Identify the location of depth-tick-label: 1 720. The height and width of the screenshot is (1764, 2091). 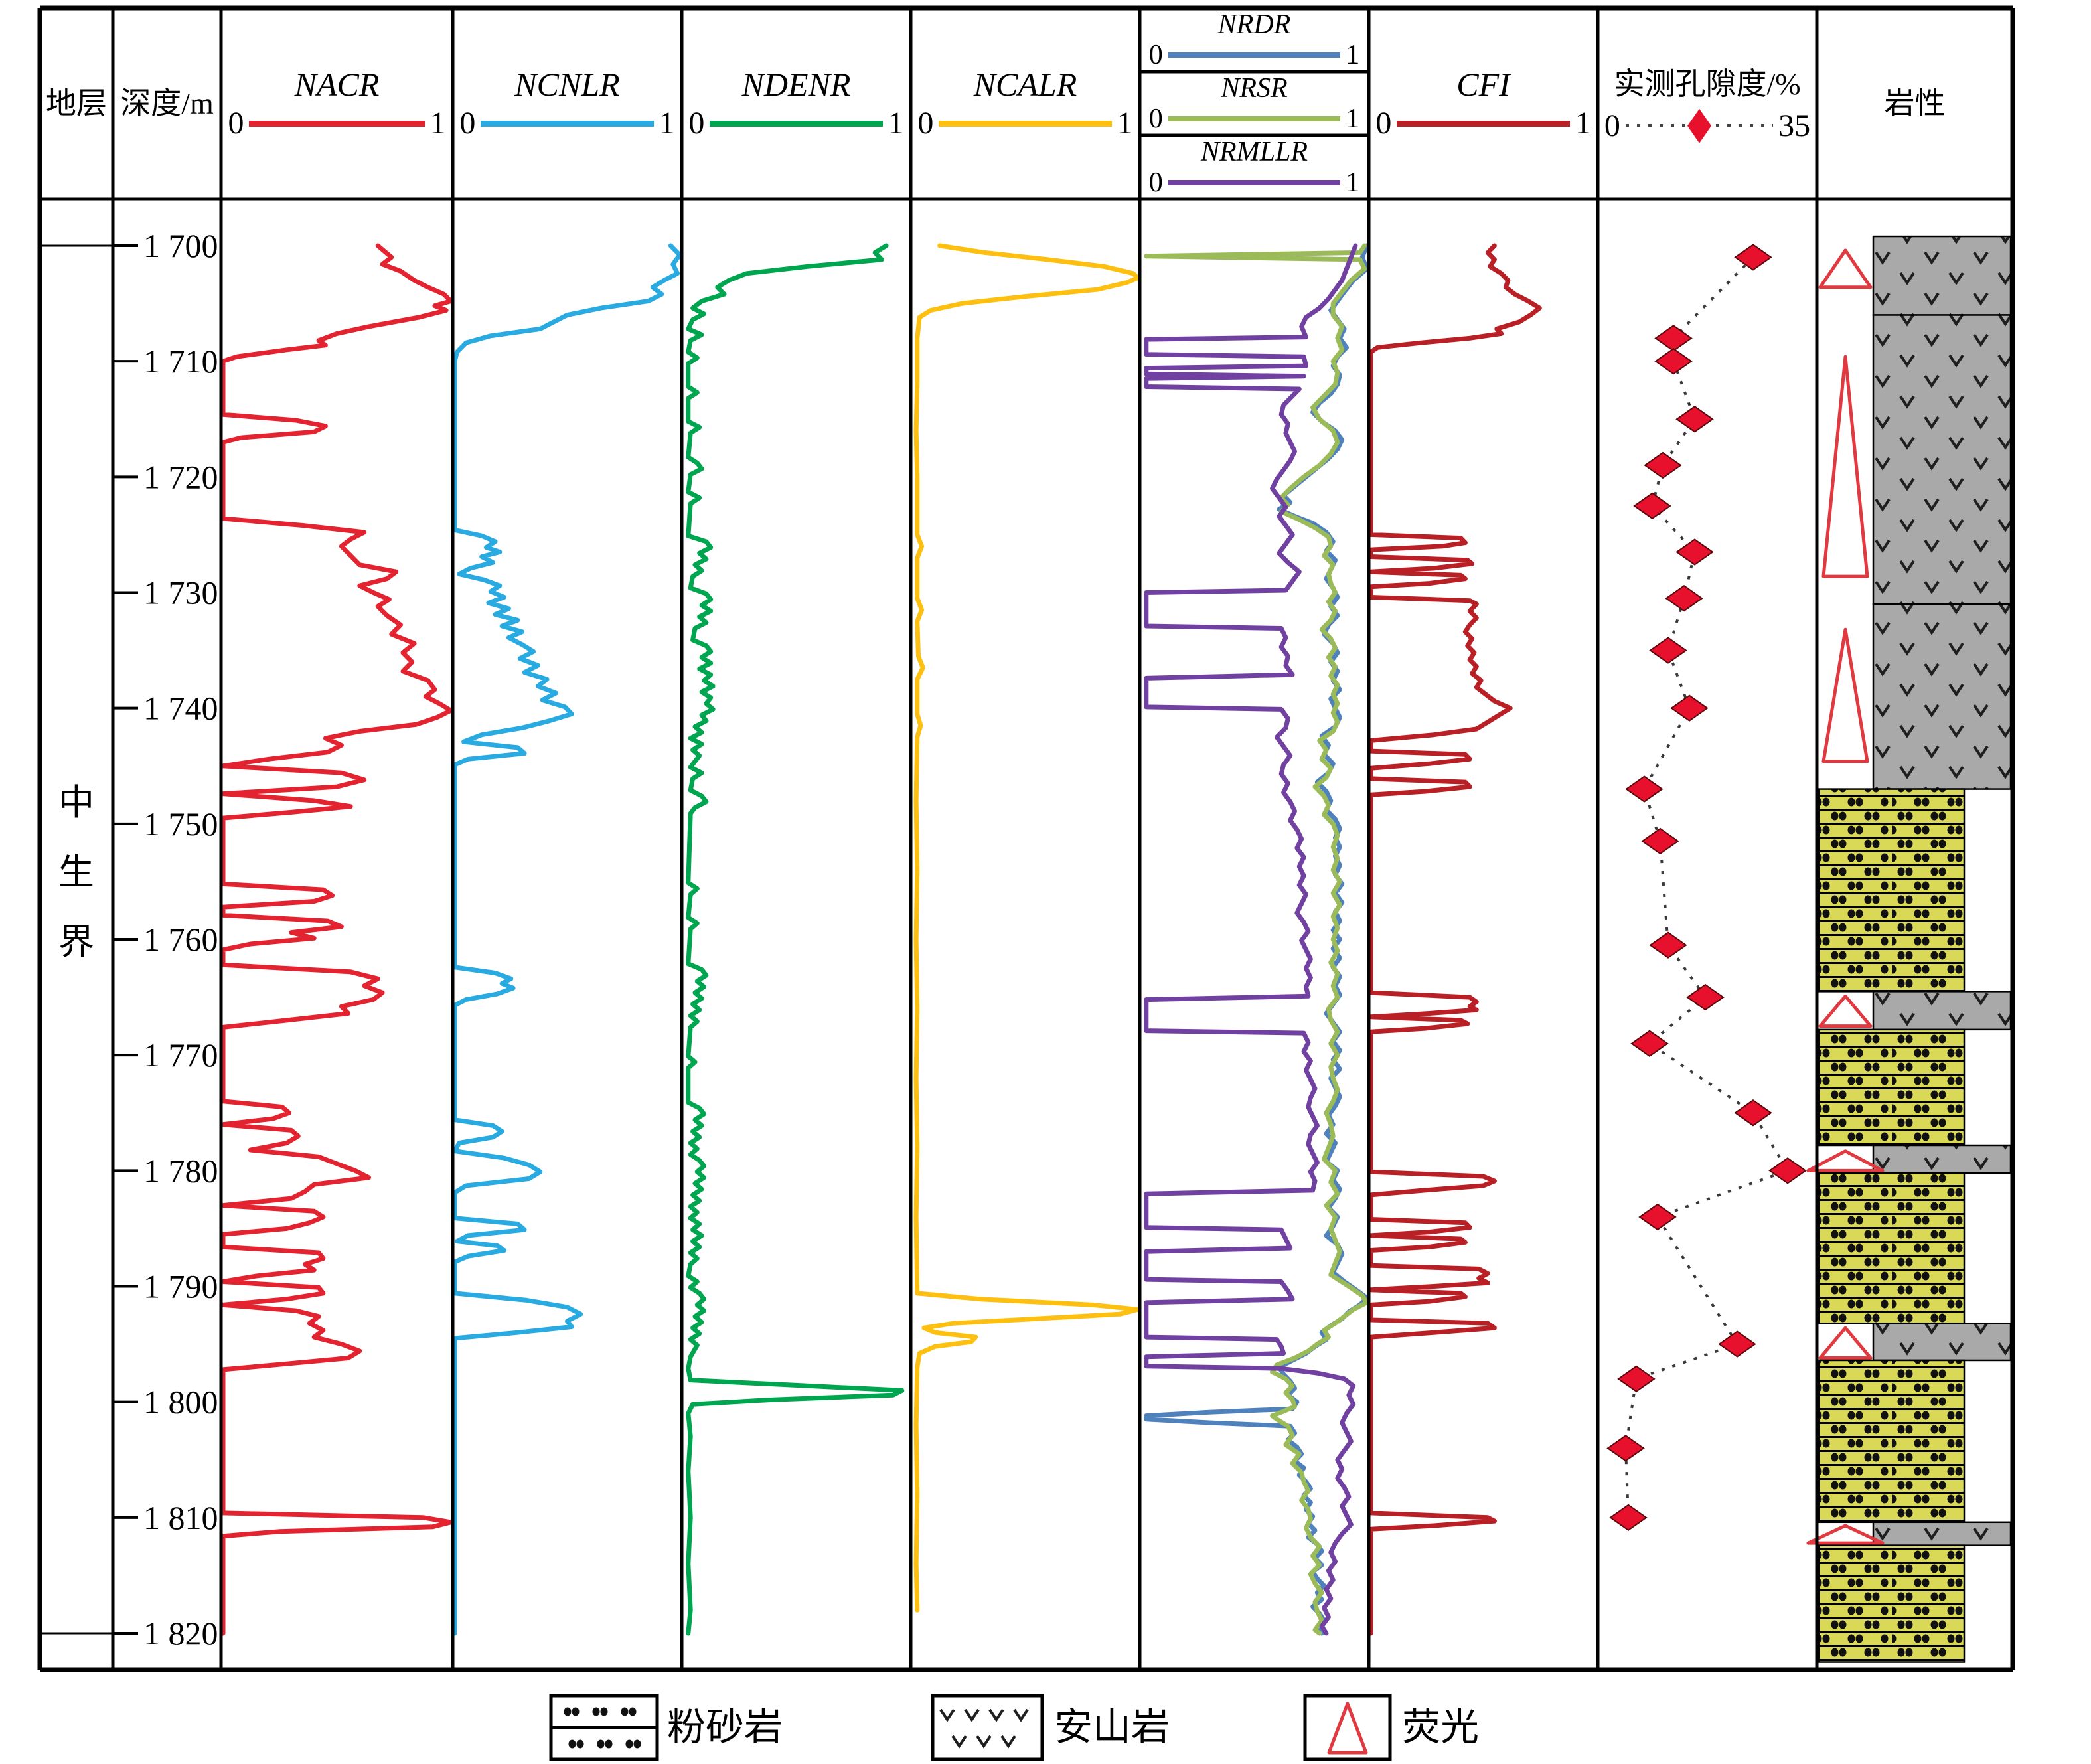
(180, 476).